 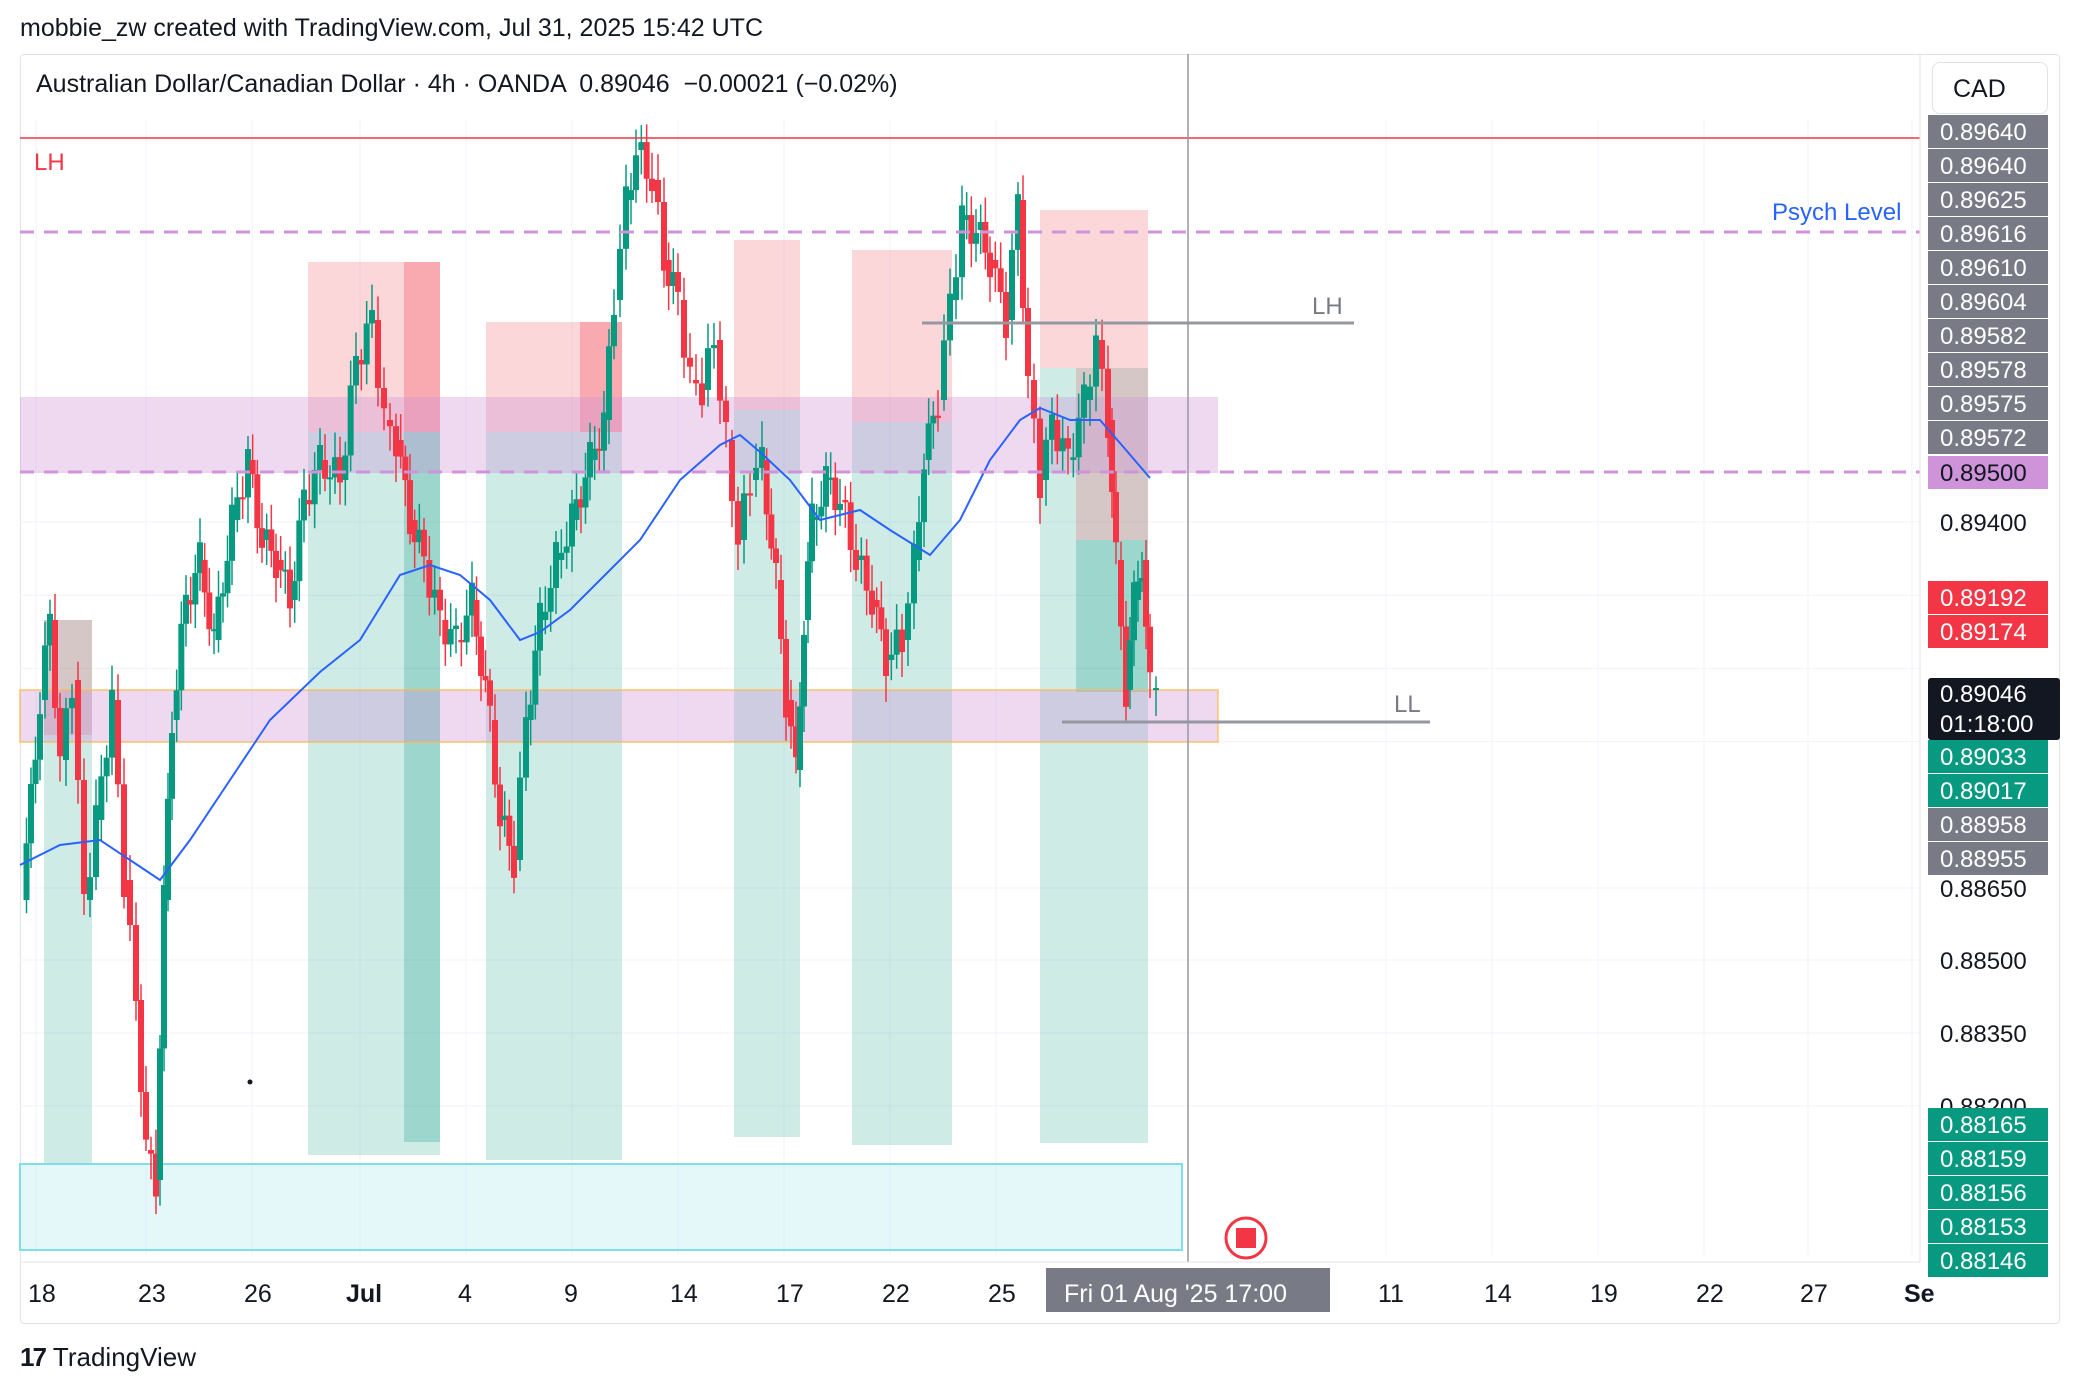 What do you see at coordinates (1983, 200) in the screenshot?
I see `price-tag-gray: 0.89625` at bounding box center [1983, 200].